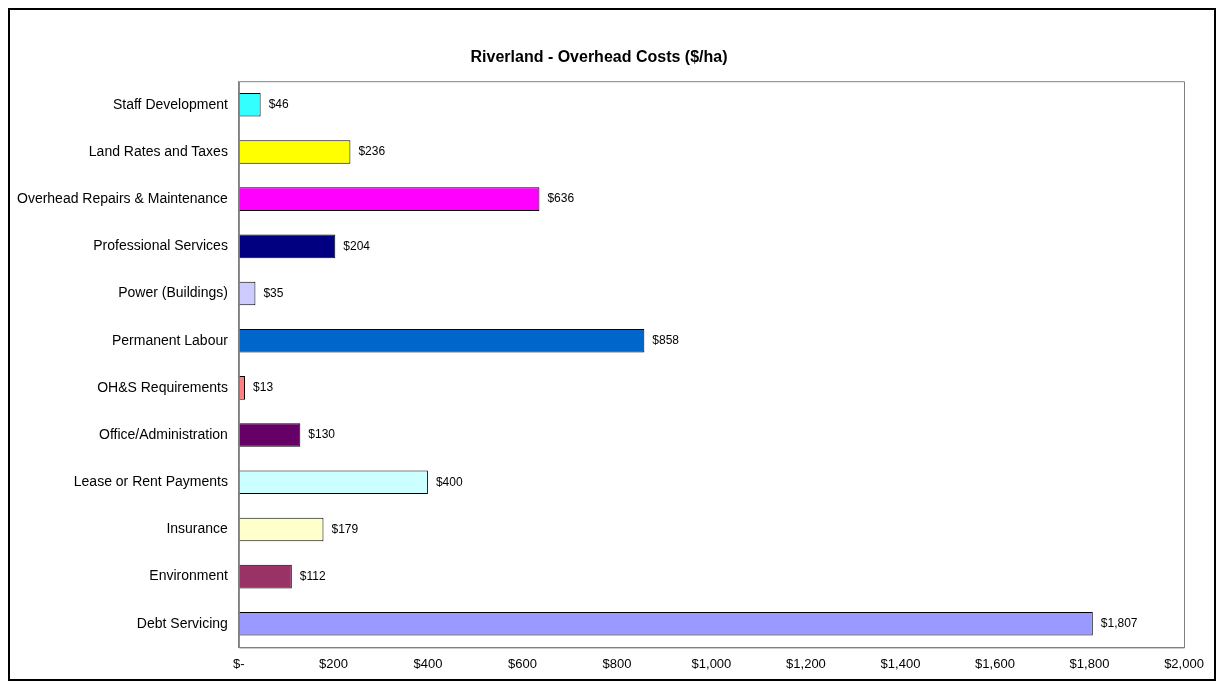 Image resolution: width=1224 pixels, height=689 pixels. I want to click on y-tick-label: OH&S Requirements, so click(162, 386).